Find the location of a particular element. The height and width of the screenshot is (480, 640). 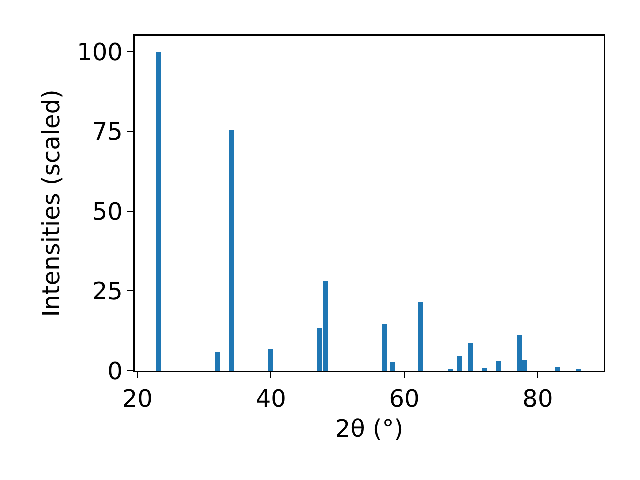

y-tick-label: 25 is located at coordinates (107, 292).